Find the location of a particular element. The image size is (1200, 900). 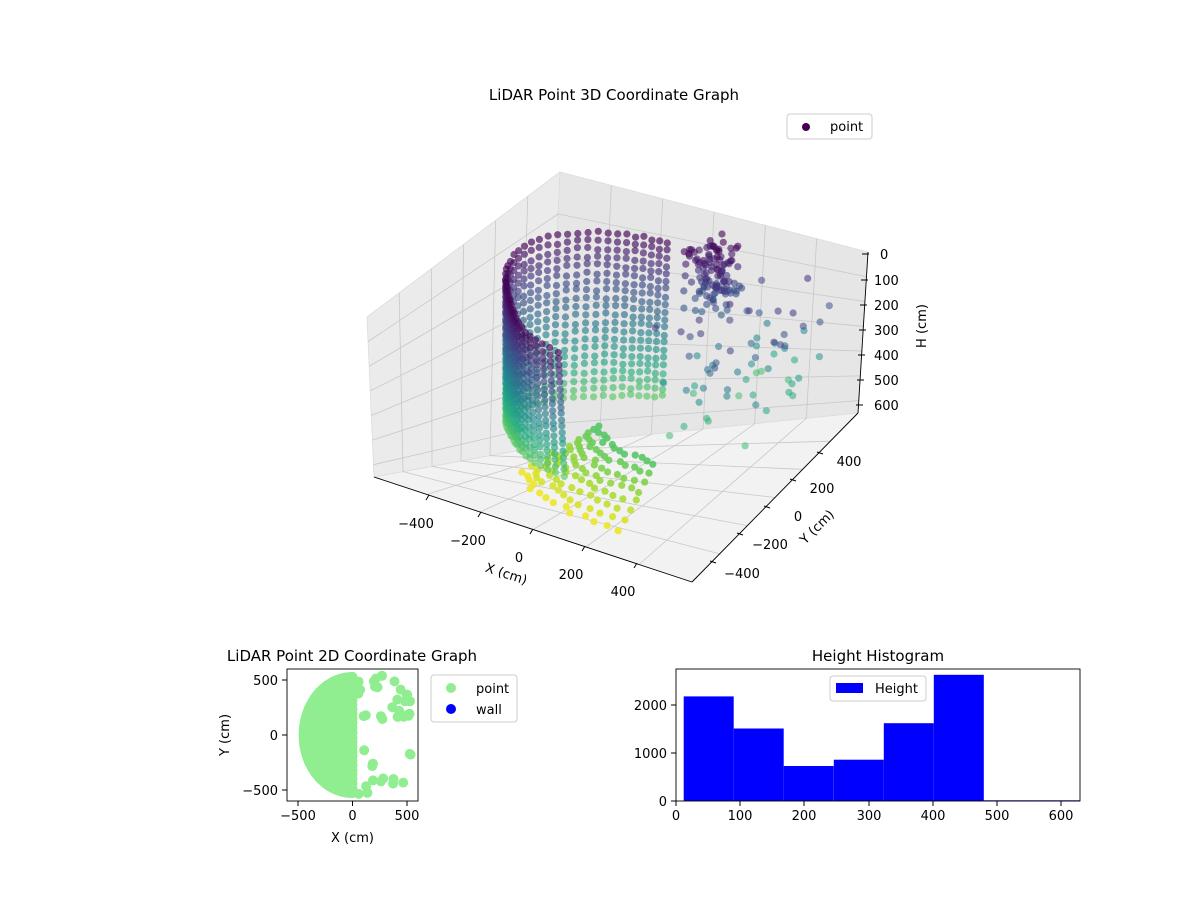

x-tick-label: −200 is located at coordinates (468, 541).